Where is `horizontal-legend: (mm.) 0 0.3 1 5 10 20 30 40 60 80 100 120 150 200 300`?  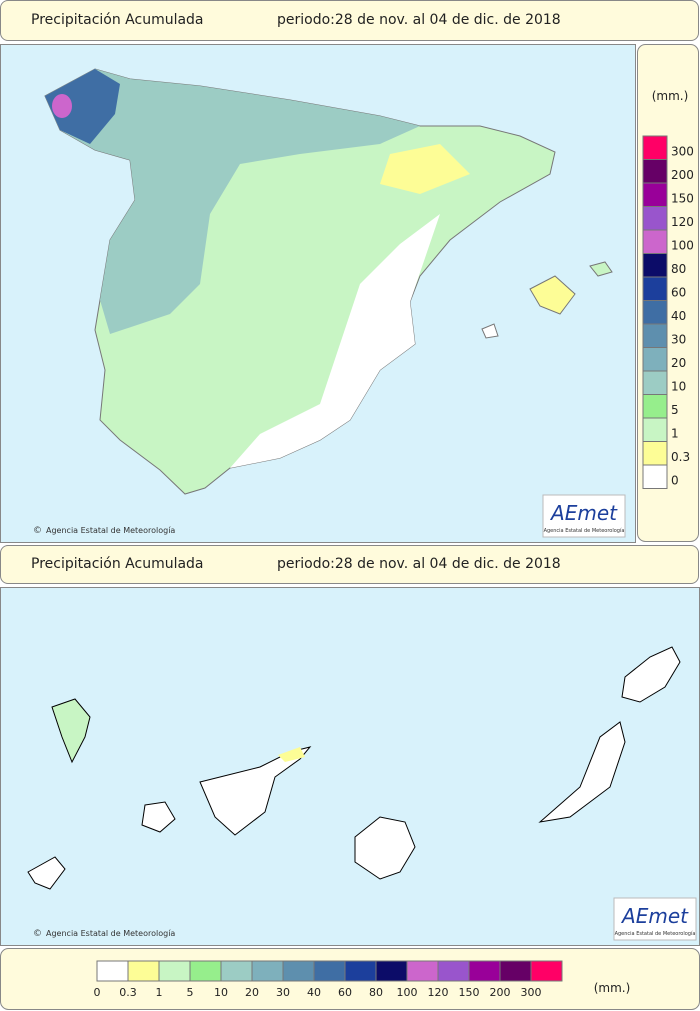 horizontal-legend: (mm.) 0 0.3 1 5 10 20 30 40 60 80 100 120 150 200 300 is located at coordinates (350, 979).